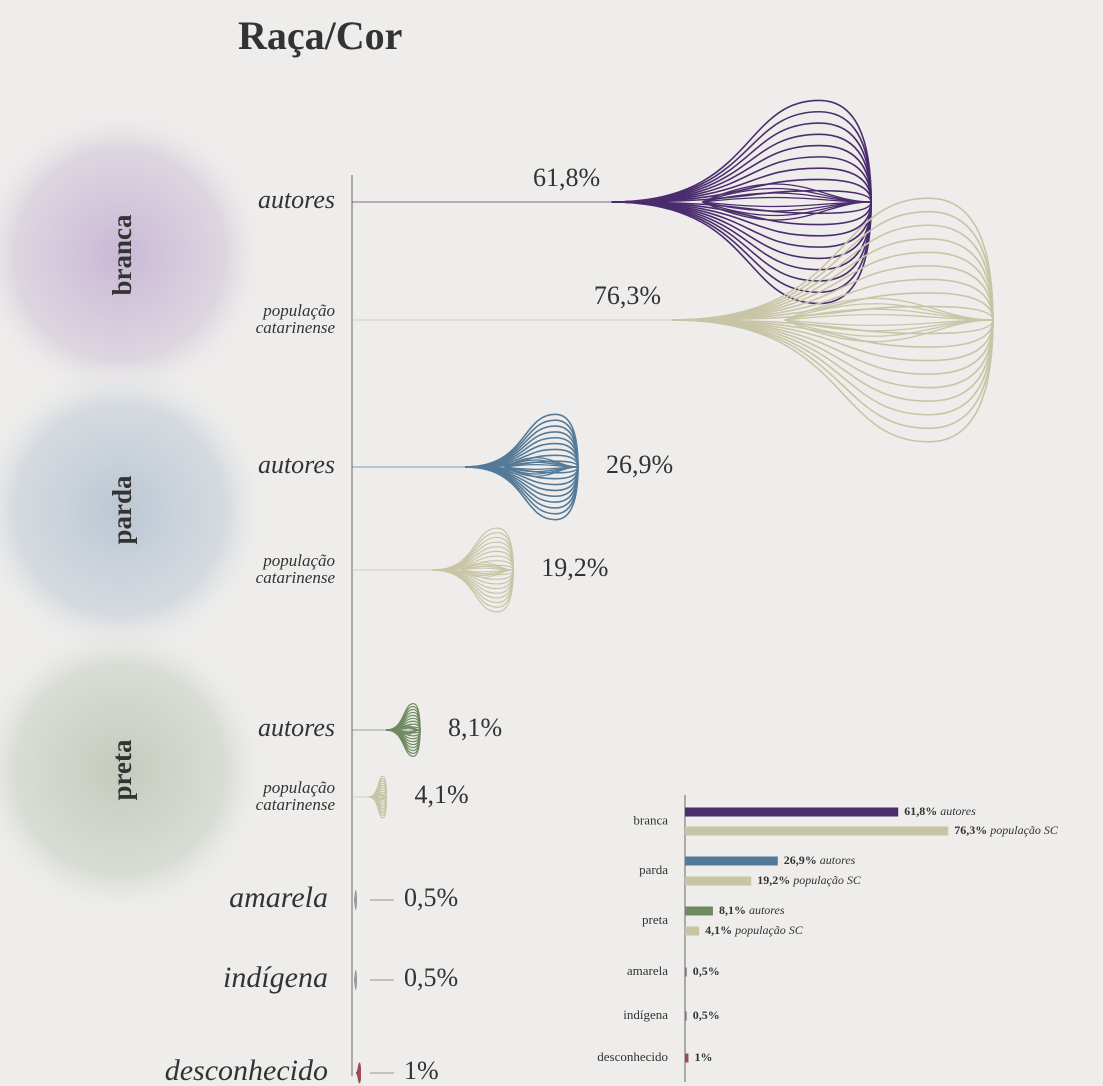 The image size is (1103, 1086). I want to click on value-number: 8,1%, so click(732, 910).